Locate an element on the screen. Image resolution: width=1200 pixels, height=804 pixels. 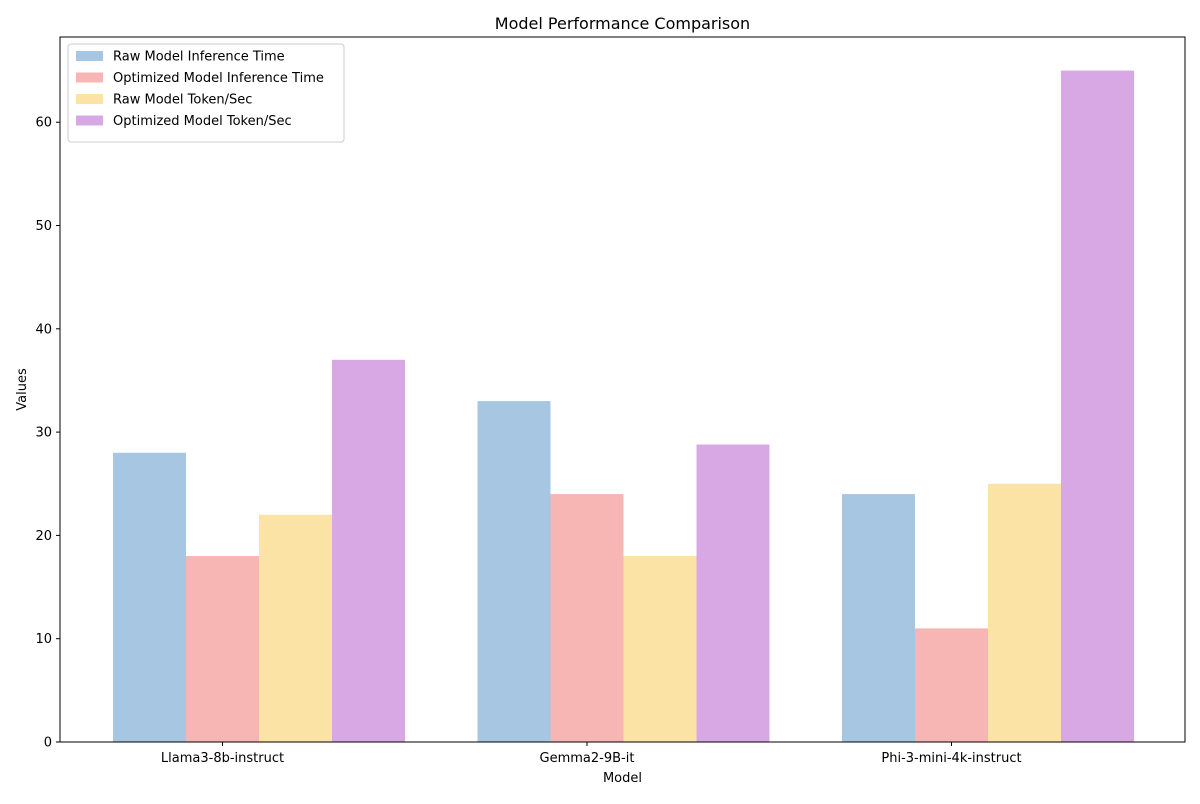
chart-title: Model Performance Comparison is located at coordinates (622, 23).